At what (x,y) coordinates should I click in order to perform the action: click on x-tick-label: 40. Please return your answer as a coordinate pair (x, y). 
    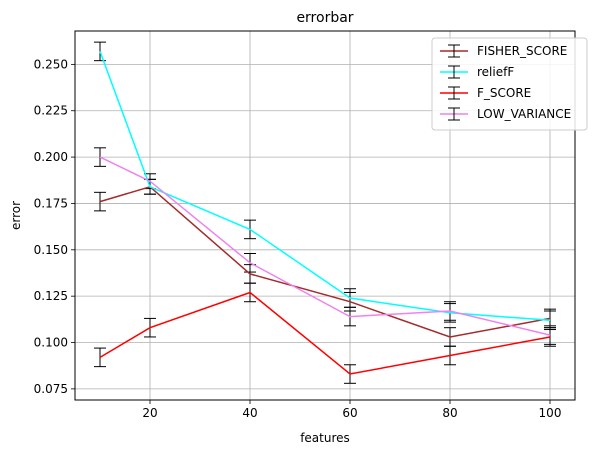
    Looking at the image, I should click on (249, 413).